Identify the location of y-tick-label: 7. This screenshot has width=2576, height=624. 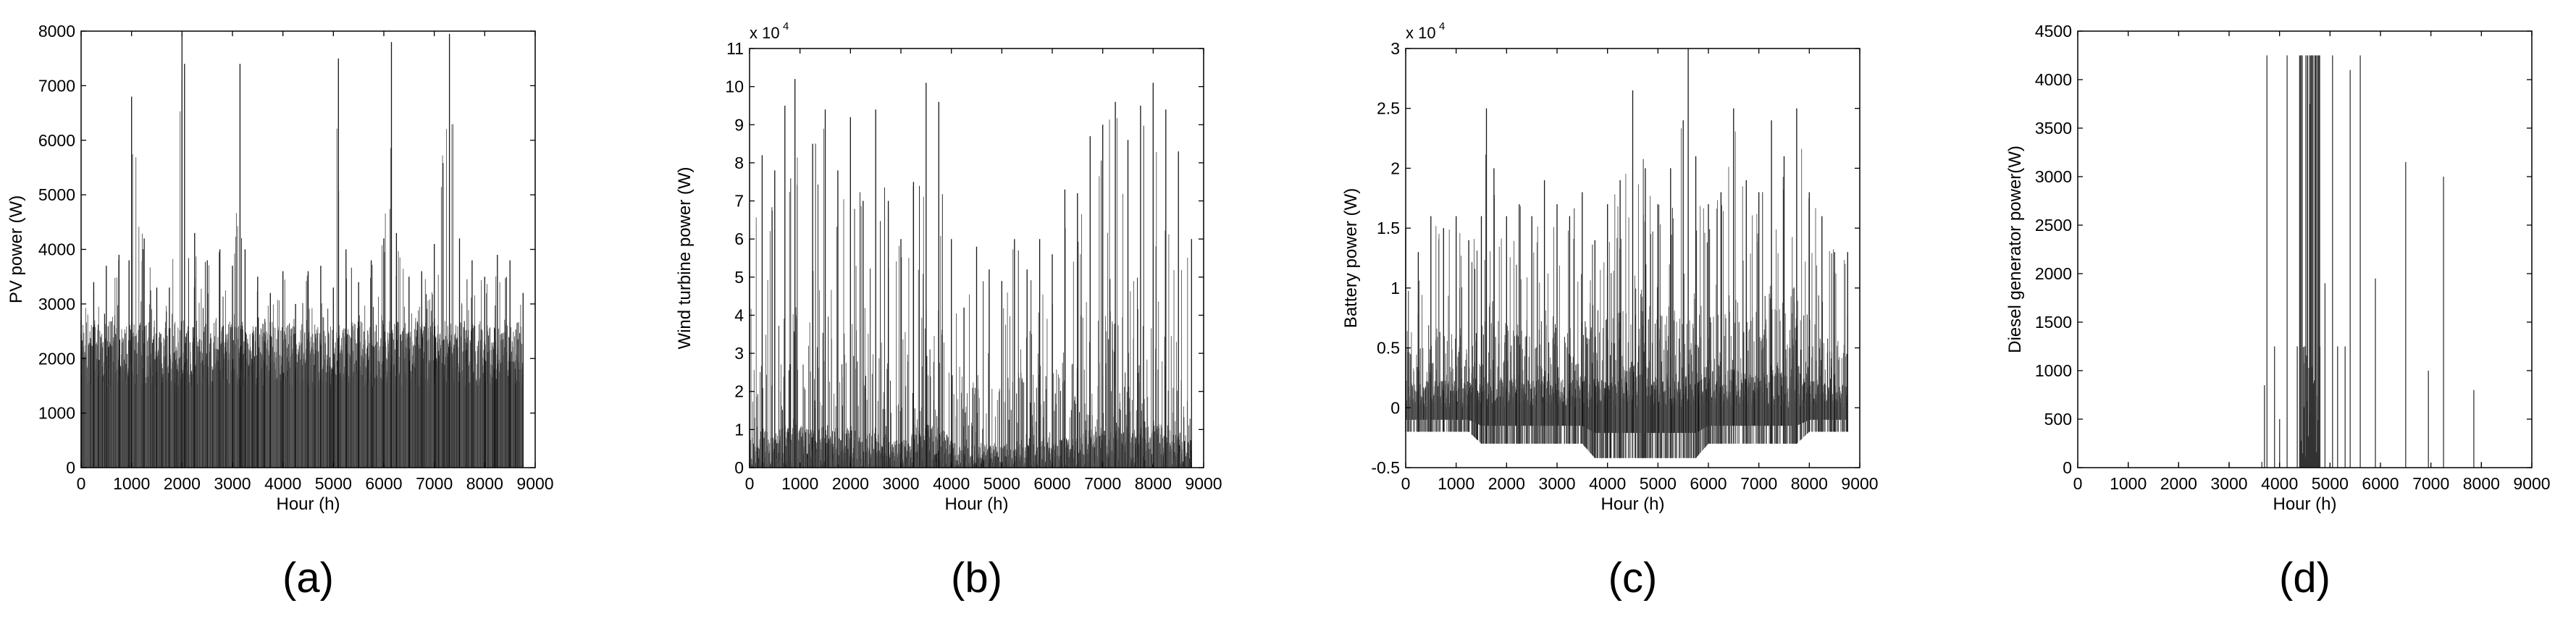
(739, 201).